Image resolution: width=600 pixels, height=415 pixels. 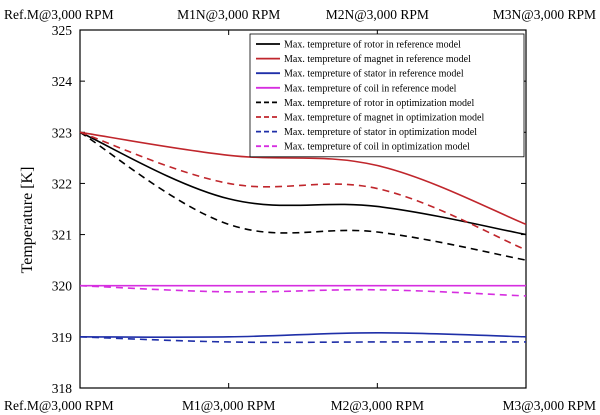 I want to click on x-tick-label-bottom: Ref.M@3,000 RPM, so click(x=59, y=405).